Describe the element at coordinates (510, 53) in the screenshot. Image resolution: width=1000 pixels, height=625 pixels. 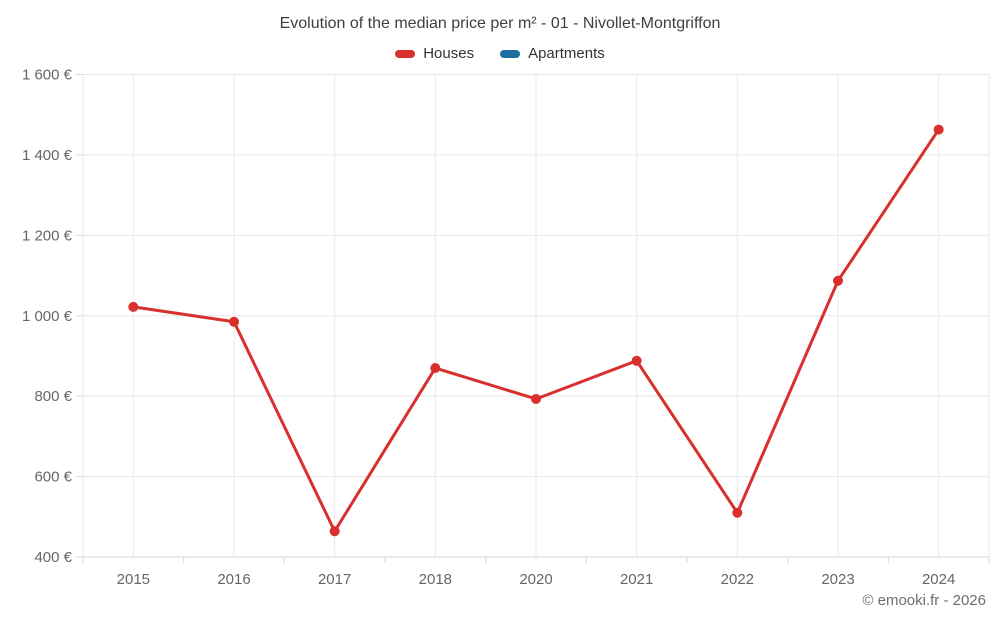
I see `legend-swatch-apartments` at that location.